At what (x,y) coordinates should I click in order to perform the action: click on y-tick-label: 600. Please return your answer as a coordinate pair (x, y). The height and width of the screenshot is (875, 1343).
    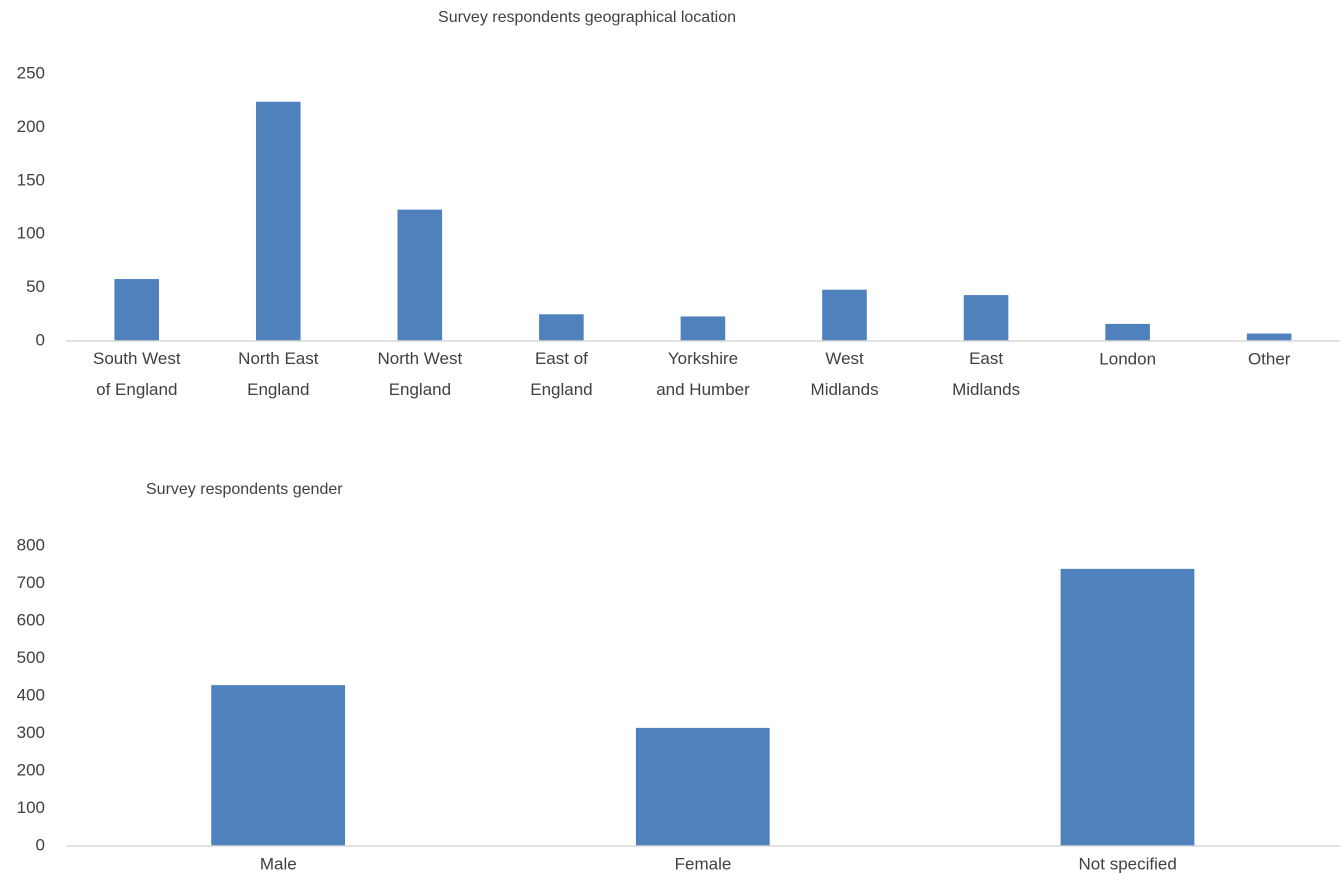
    Looking at the image, I should click on (31, 619).